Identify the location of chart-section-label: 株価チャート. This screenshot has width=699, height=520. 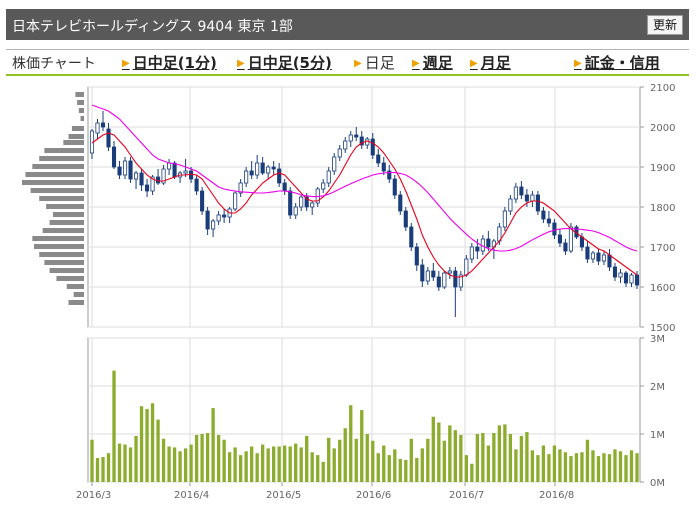
(54, 64).